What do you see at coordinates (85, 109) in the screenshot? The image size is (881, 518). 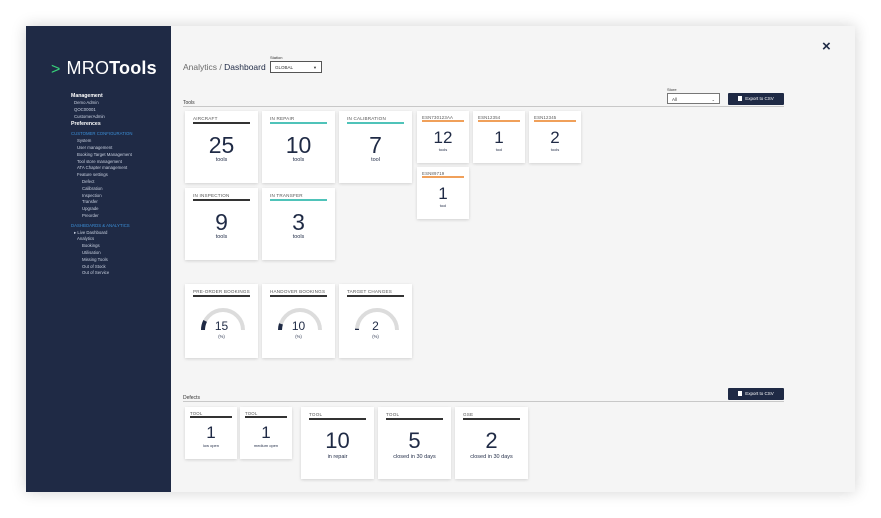 I see `sidebar-management-item: QOC00001` at bounding box center [85, 109].